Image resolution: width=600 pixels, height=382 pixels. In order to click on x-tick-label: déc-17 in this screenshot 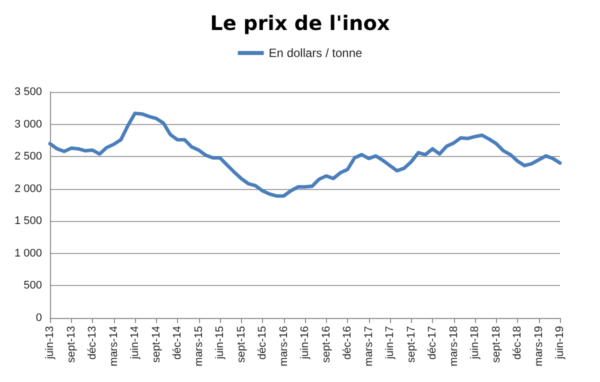, I will do `click(432, 343)`.